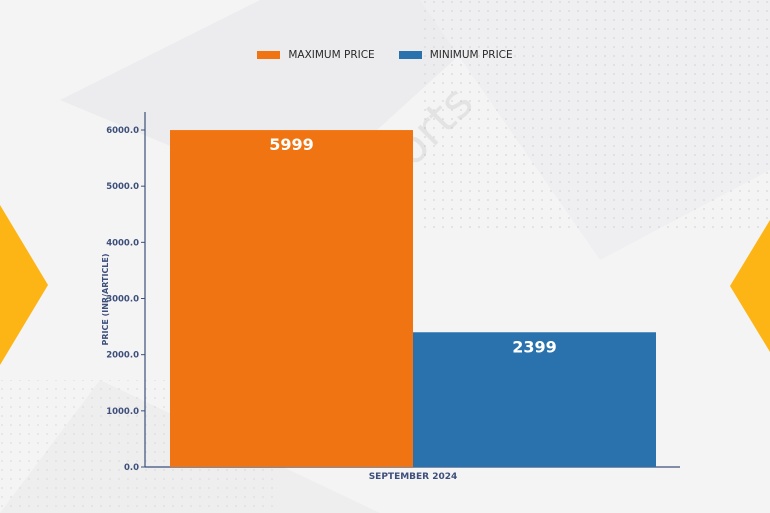 The height and width of the screenshot is (513, 770). Describe the element at coordinates (534, 346) in the screenshot. I see `data-label-minimum: 2399` at that location.